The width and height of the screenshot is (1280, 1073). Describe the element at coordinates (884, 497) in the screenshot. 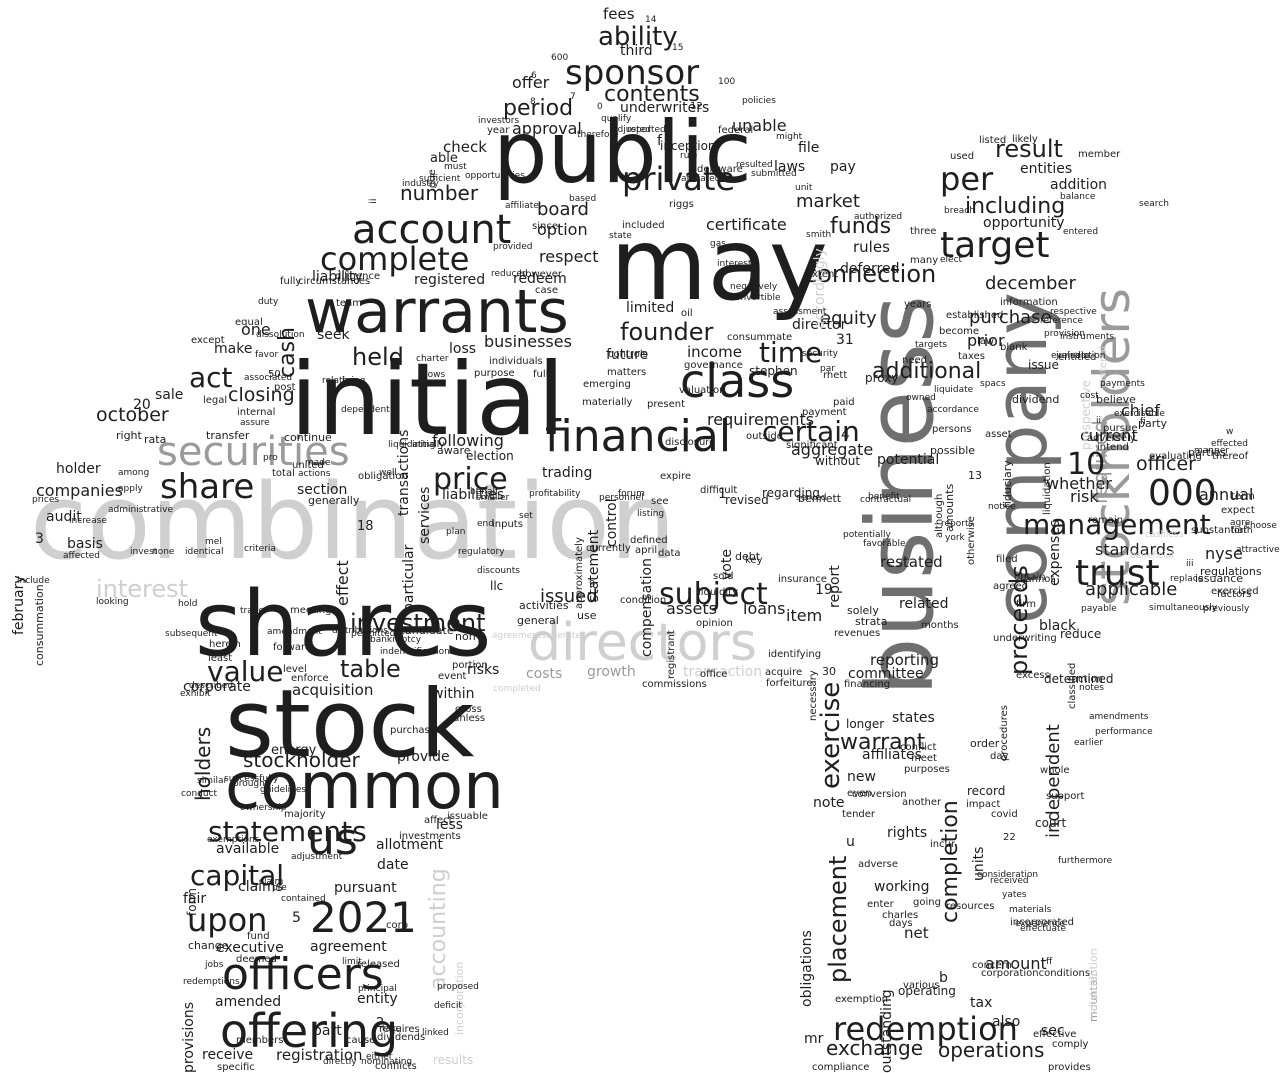

I see `word-cloud-word: benefit` at that location.